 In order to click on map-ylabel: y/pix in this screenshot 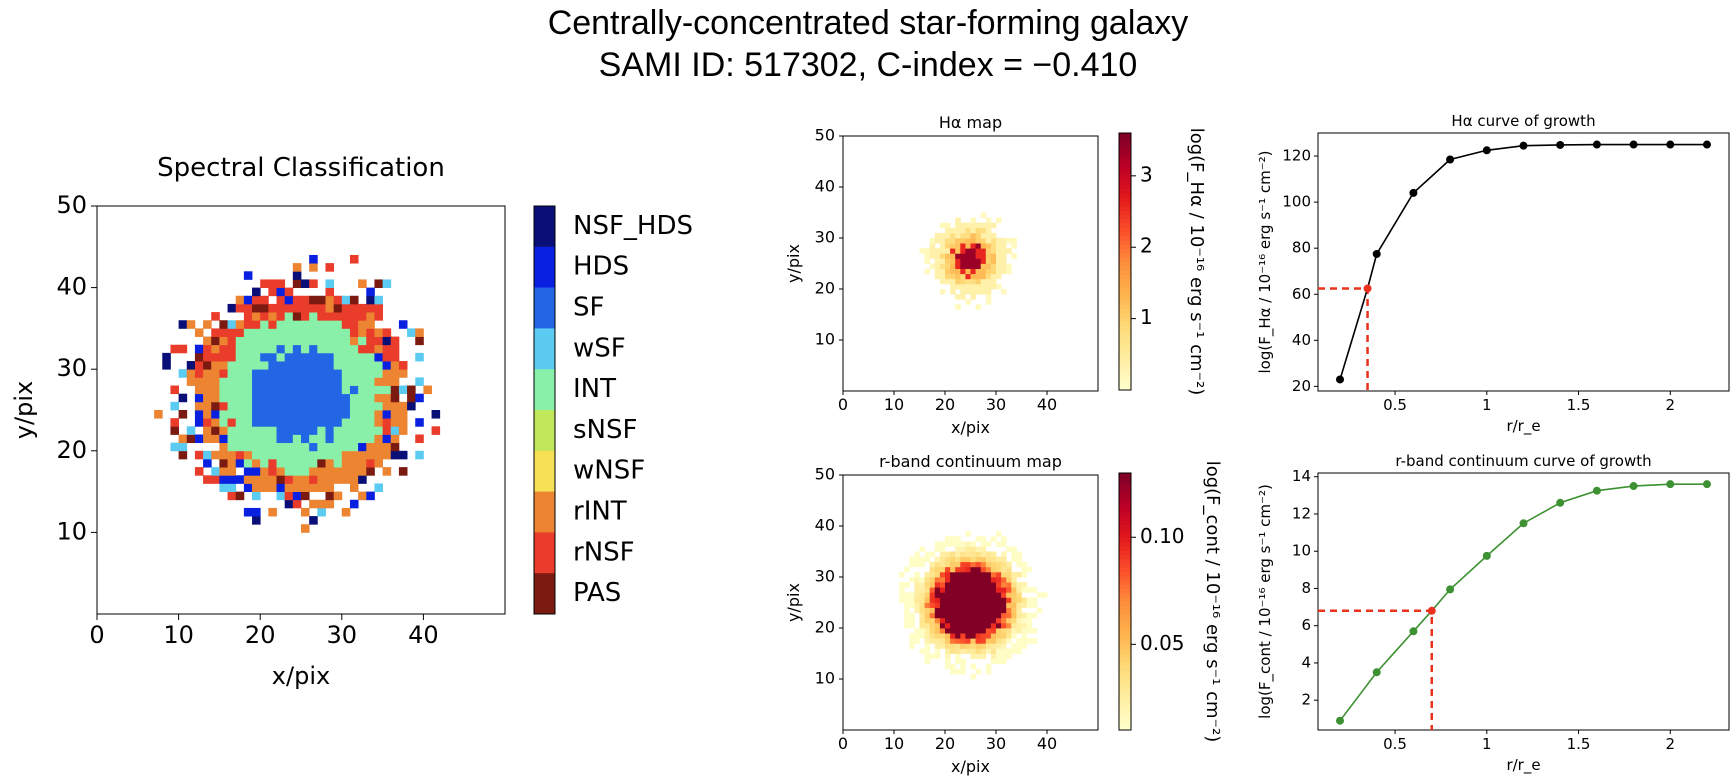, I will do `click(793, 263)`.